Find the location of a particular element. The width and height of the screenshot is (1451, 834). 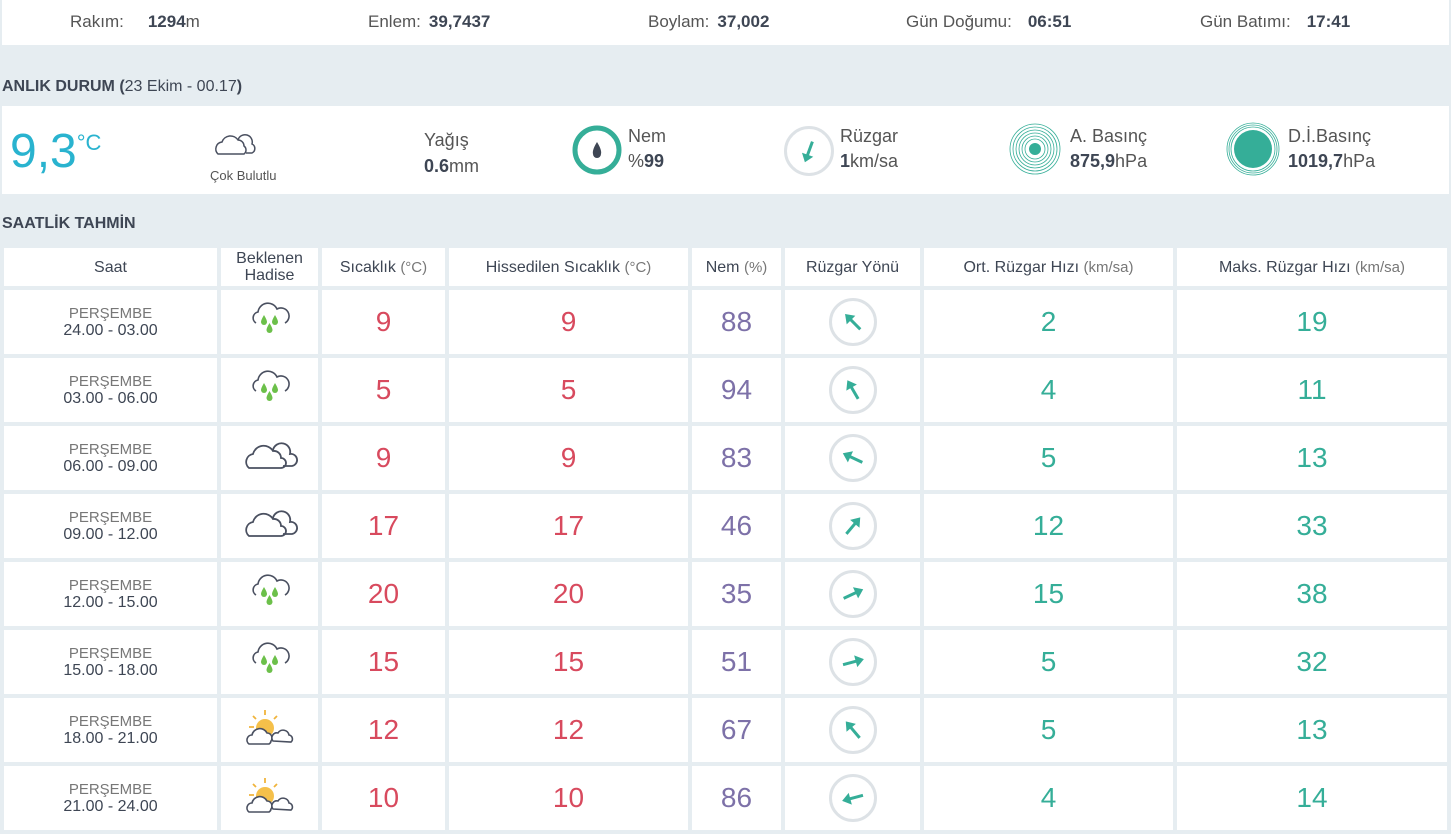

avg-wind-cell: 12 is located at coordinates (1048, 526).